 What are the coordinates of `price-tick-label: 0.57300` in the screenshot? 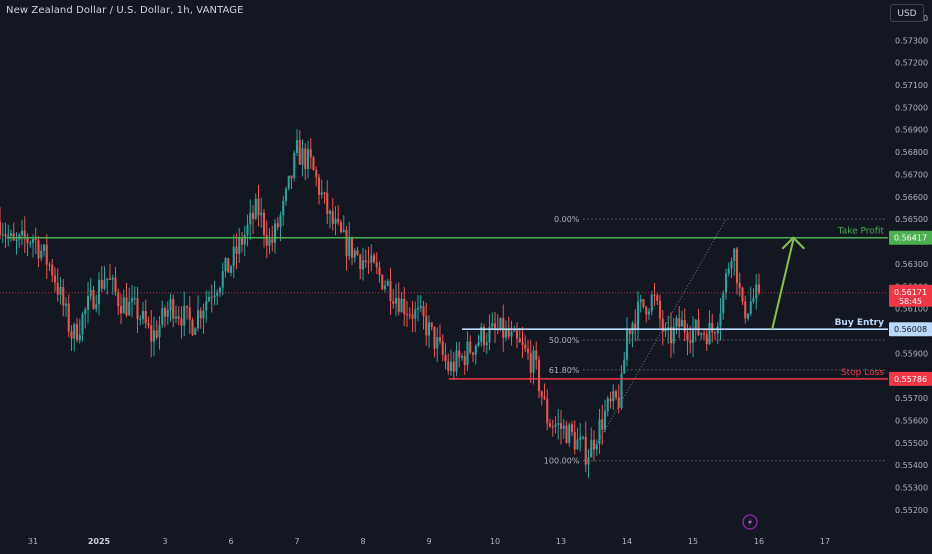 It's located at (911, 40).